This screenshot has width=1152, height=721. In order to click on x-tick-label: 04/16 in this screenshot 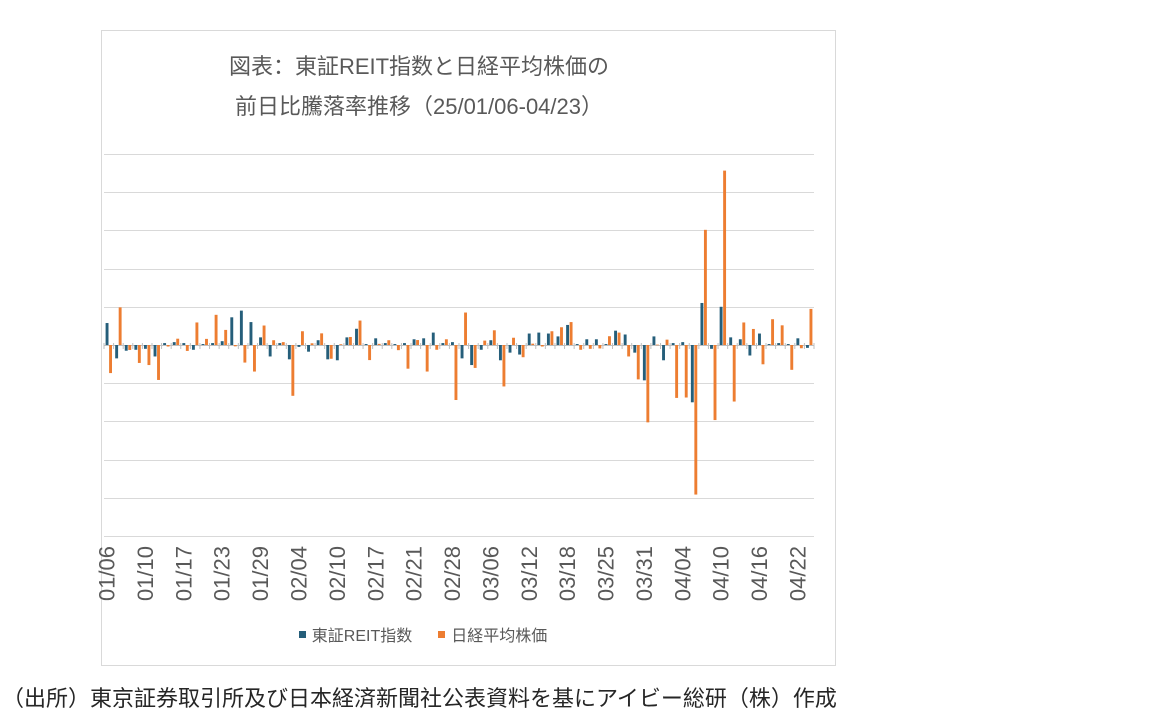, I will do `click(759, 573)`.